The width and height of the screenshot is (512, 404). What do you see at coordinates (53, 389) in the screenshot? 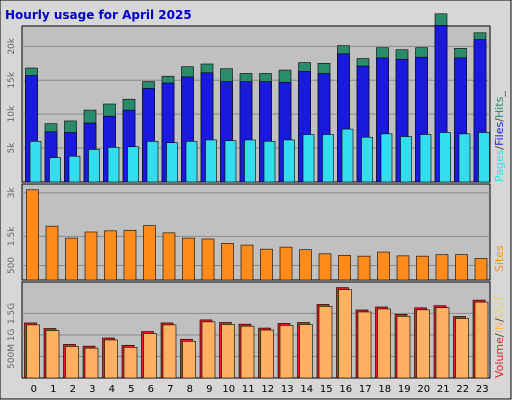
I see `hour-label-1: 1` at bounding box center [53, 389].